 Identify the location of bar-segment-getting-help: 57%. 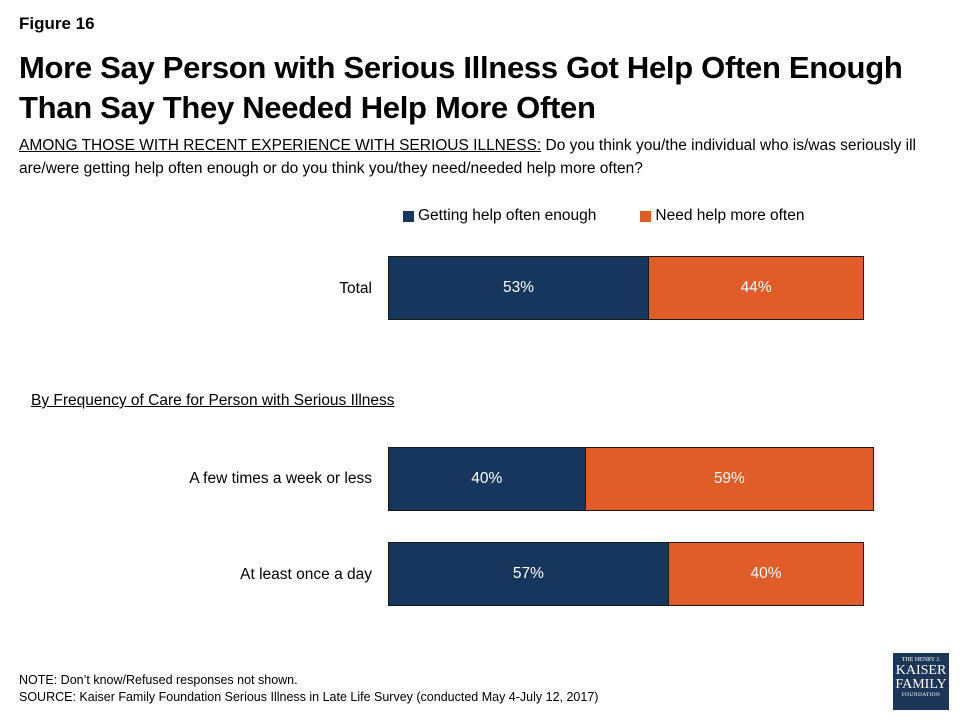
(528, 574).